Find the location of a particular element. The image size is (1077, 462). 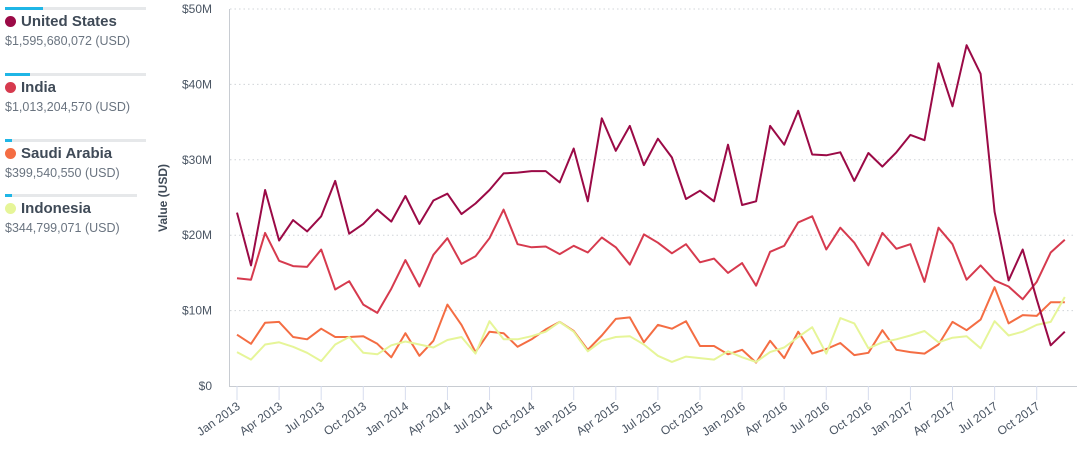

x-tick-label: Apr 2017 is located at coordinates (934, 419).